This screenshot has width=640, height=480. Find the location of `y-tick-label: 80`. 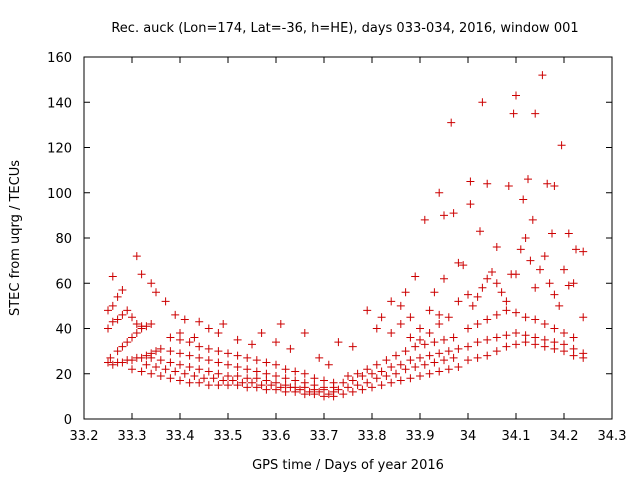

y-tick-label: 80 is located at coordinates (63, 239).